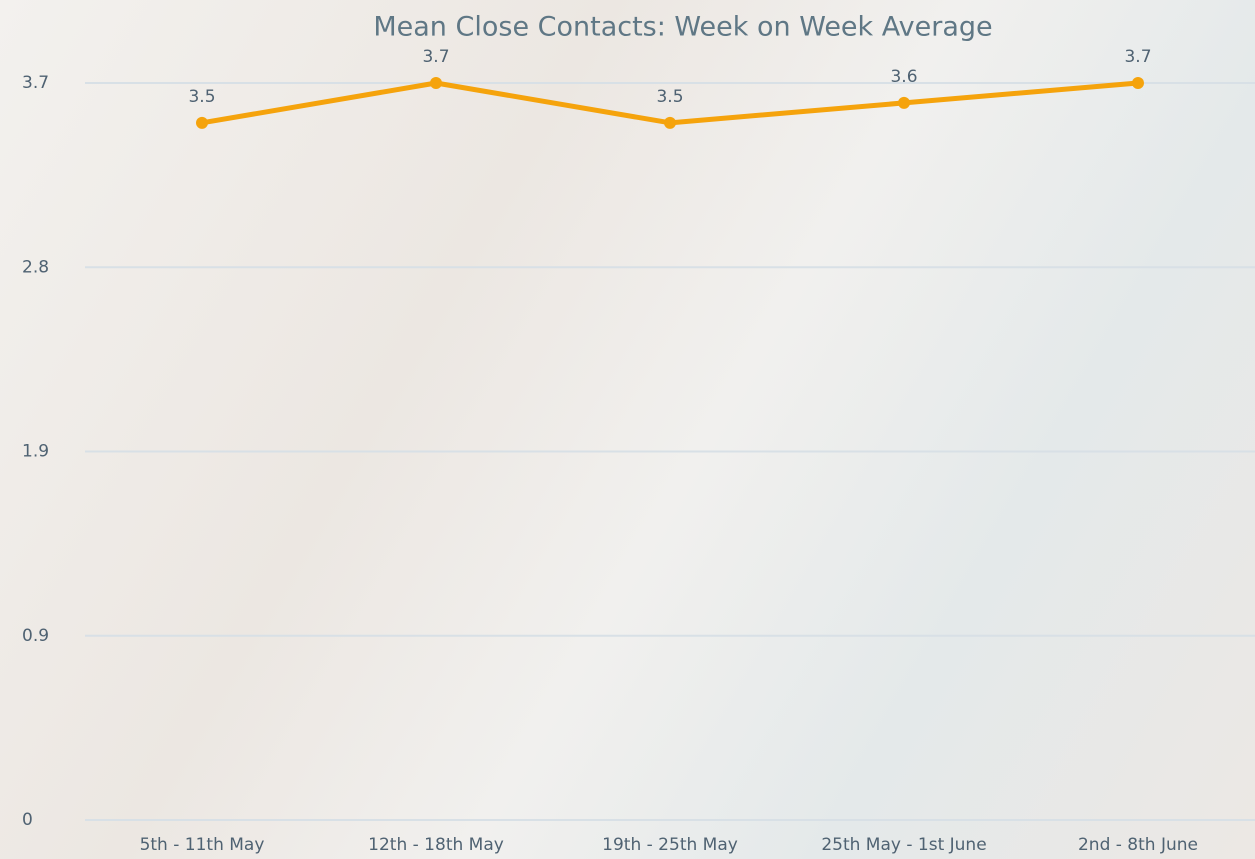  I want to click on y-tick-label: 3.7, so click(35, 83).